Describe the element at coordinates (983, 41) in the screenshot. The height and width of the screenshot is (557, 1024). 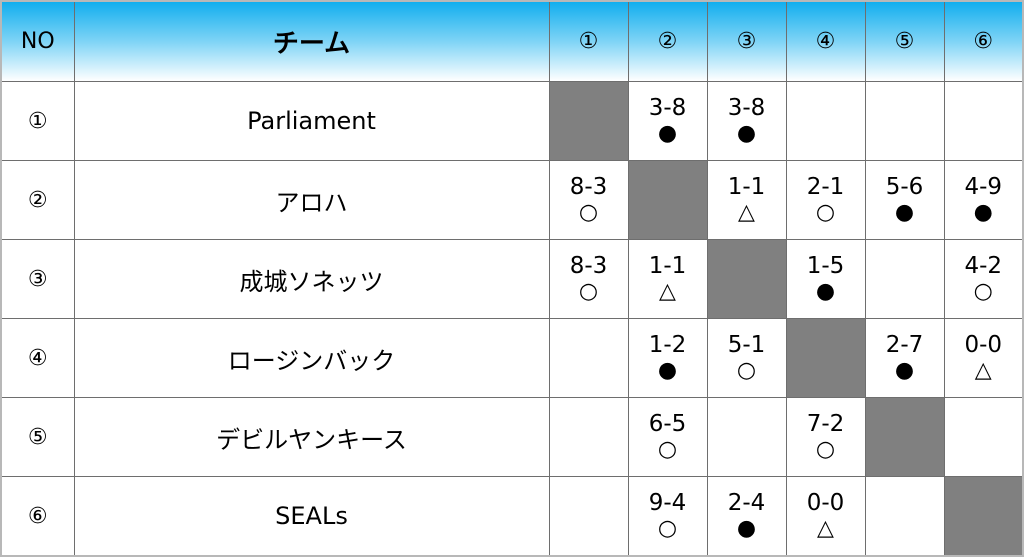
I see `header-opponent-6: ⑥` at that location.